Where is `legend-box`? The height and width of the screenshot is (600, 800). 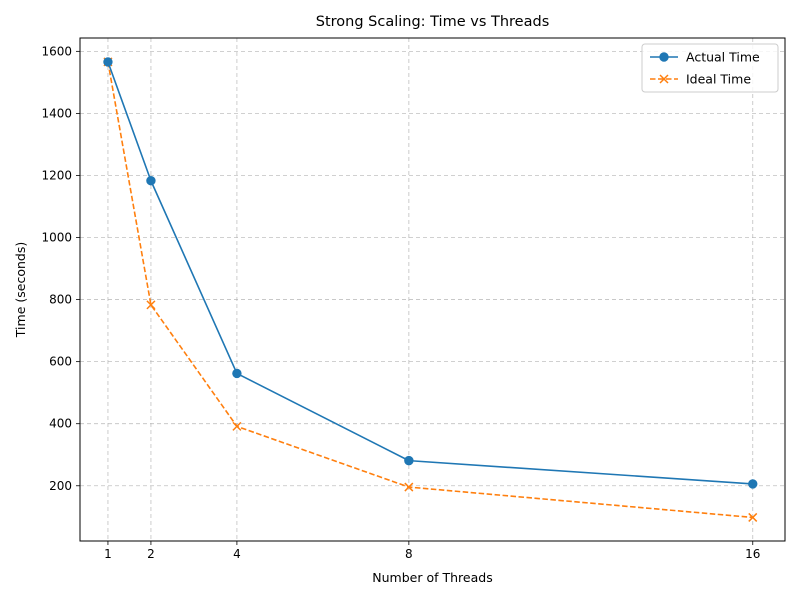 legend-box is located at coordinates (710, 68).